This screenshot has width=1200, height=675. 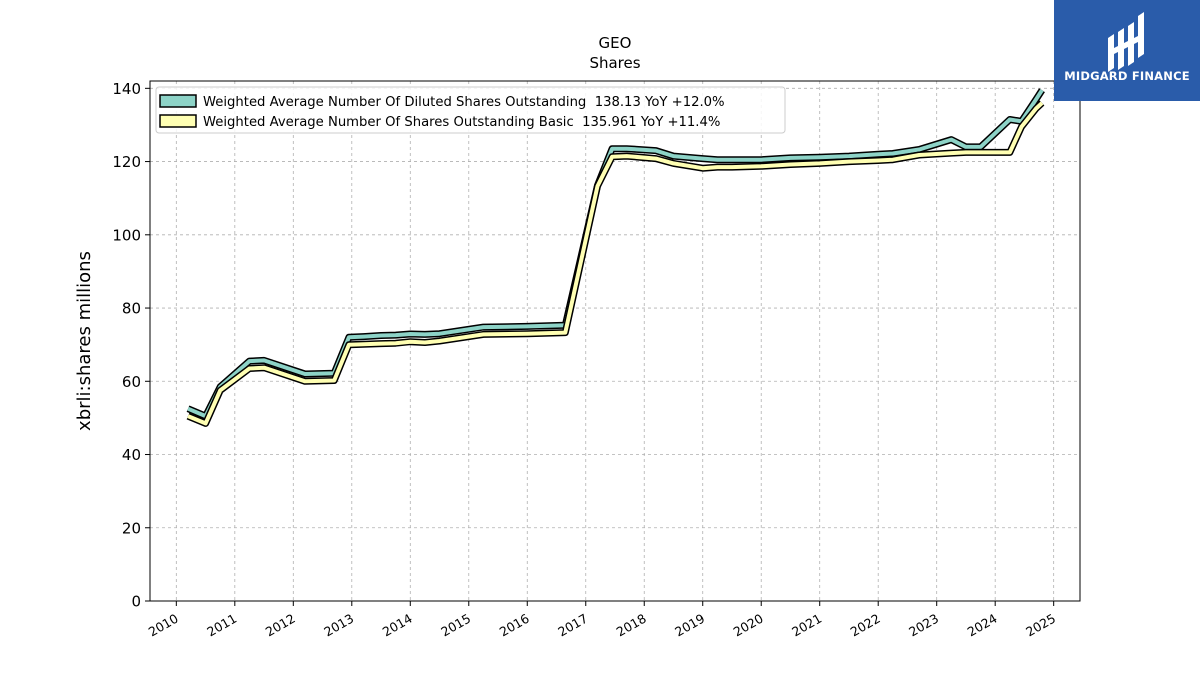 I want to click on x-tick-label: 2018, so click(x=631, y=625).